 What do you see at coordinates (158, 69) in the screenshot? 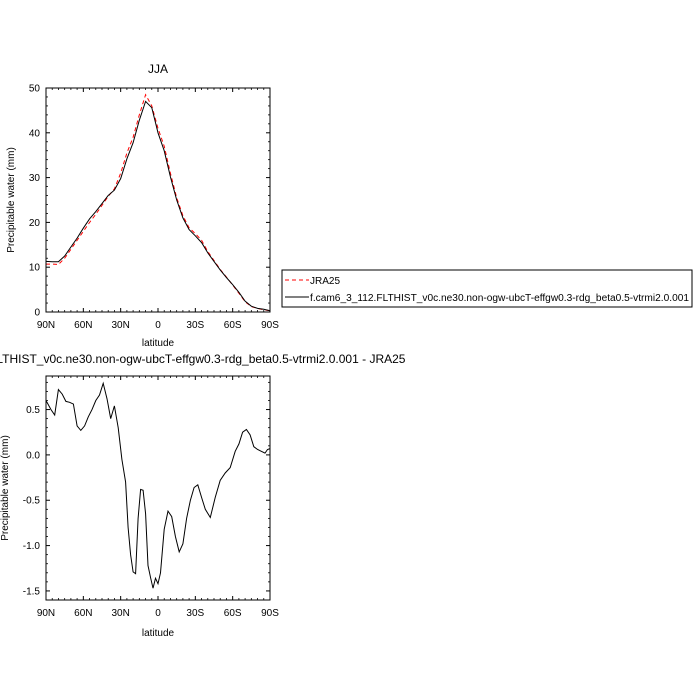
I see `panel1-title: JJA` at bounding box center [158, 69].